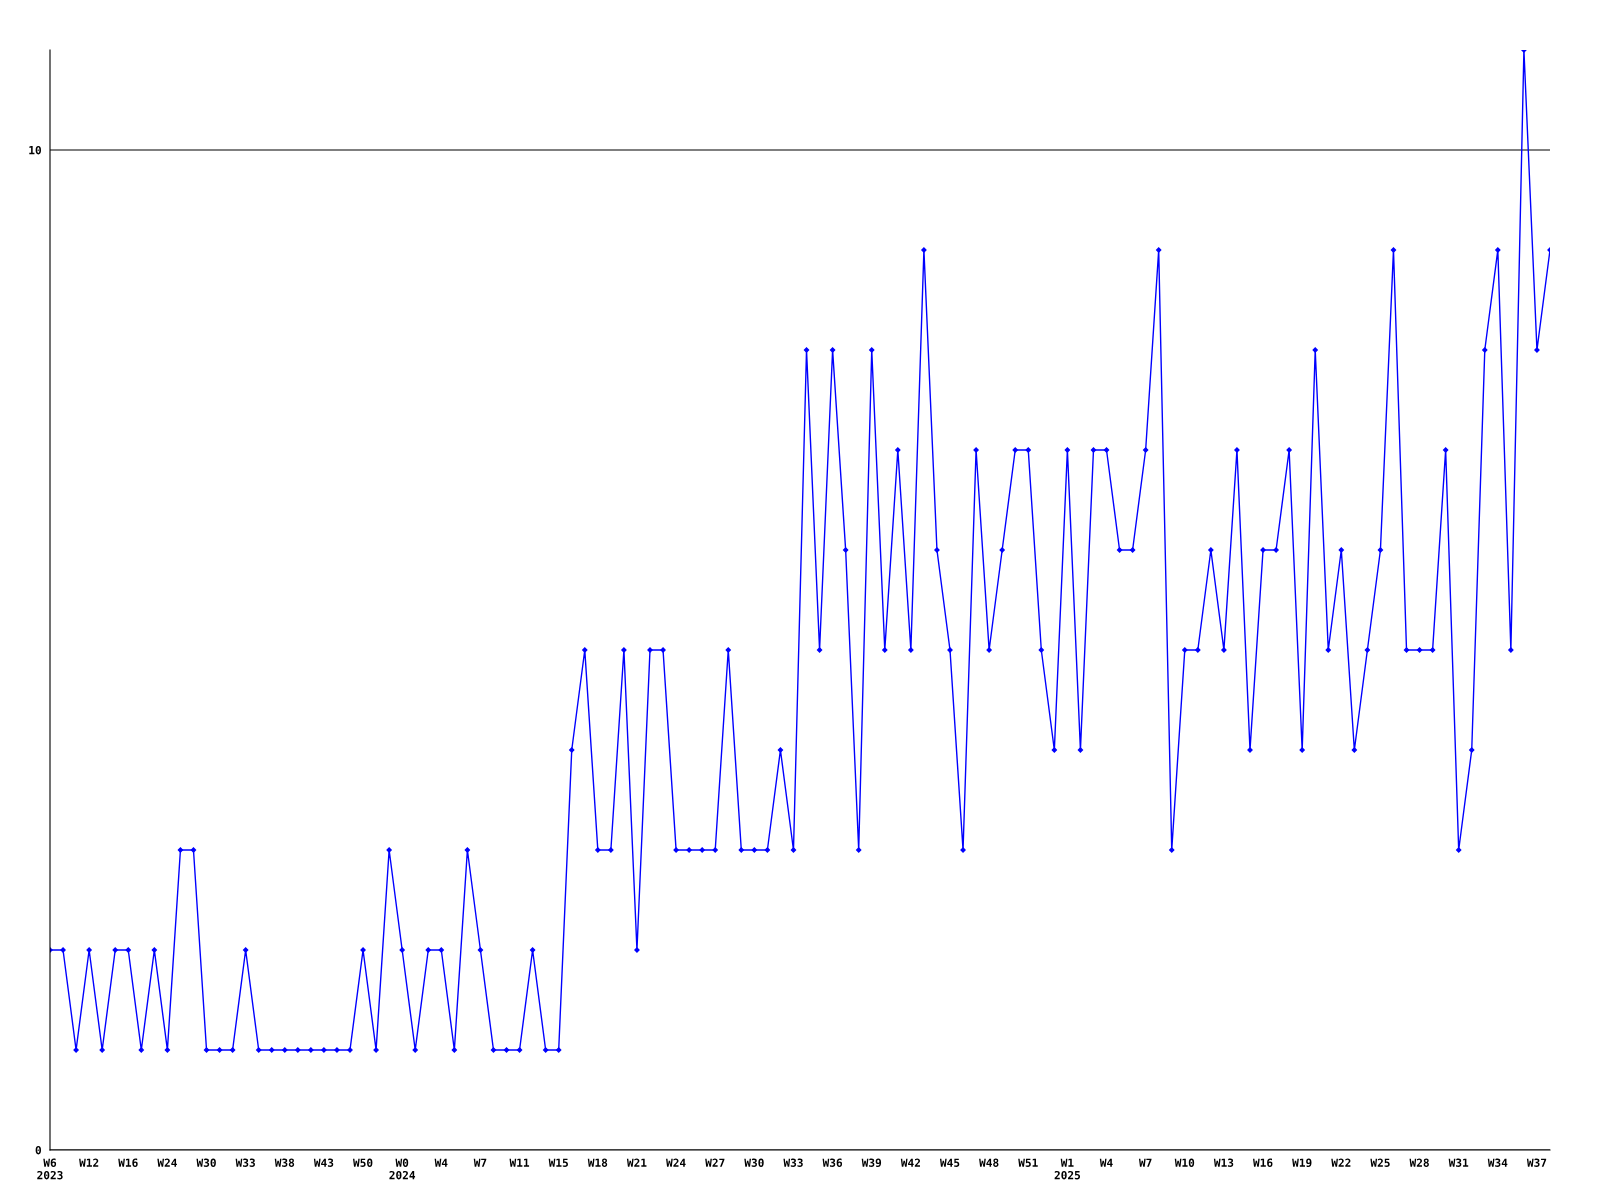  I want to click on x-tick-label: W25, so click(1380, 1162).